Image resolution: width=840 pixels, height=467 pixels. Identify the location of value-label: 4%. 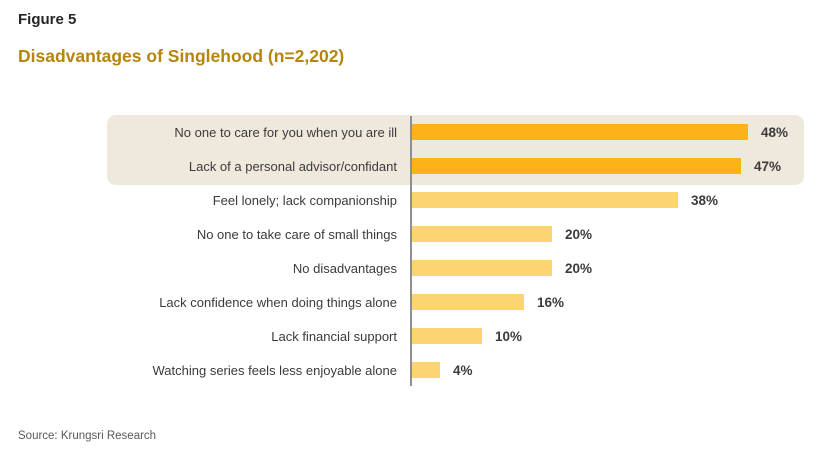
(463, 370).